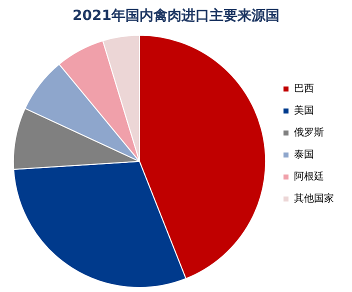 The width and height of the screenshot is (352, 292). I want to click on legend-label: 其他国家, so click(314, 198).